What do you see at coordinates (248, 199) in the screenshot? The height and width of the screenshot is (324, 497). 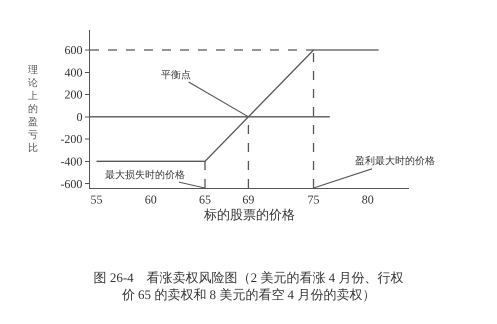 I see `x-tick-label: 69` at bounding box center [248, 199].